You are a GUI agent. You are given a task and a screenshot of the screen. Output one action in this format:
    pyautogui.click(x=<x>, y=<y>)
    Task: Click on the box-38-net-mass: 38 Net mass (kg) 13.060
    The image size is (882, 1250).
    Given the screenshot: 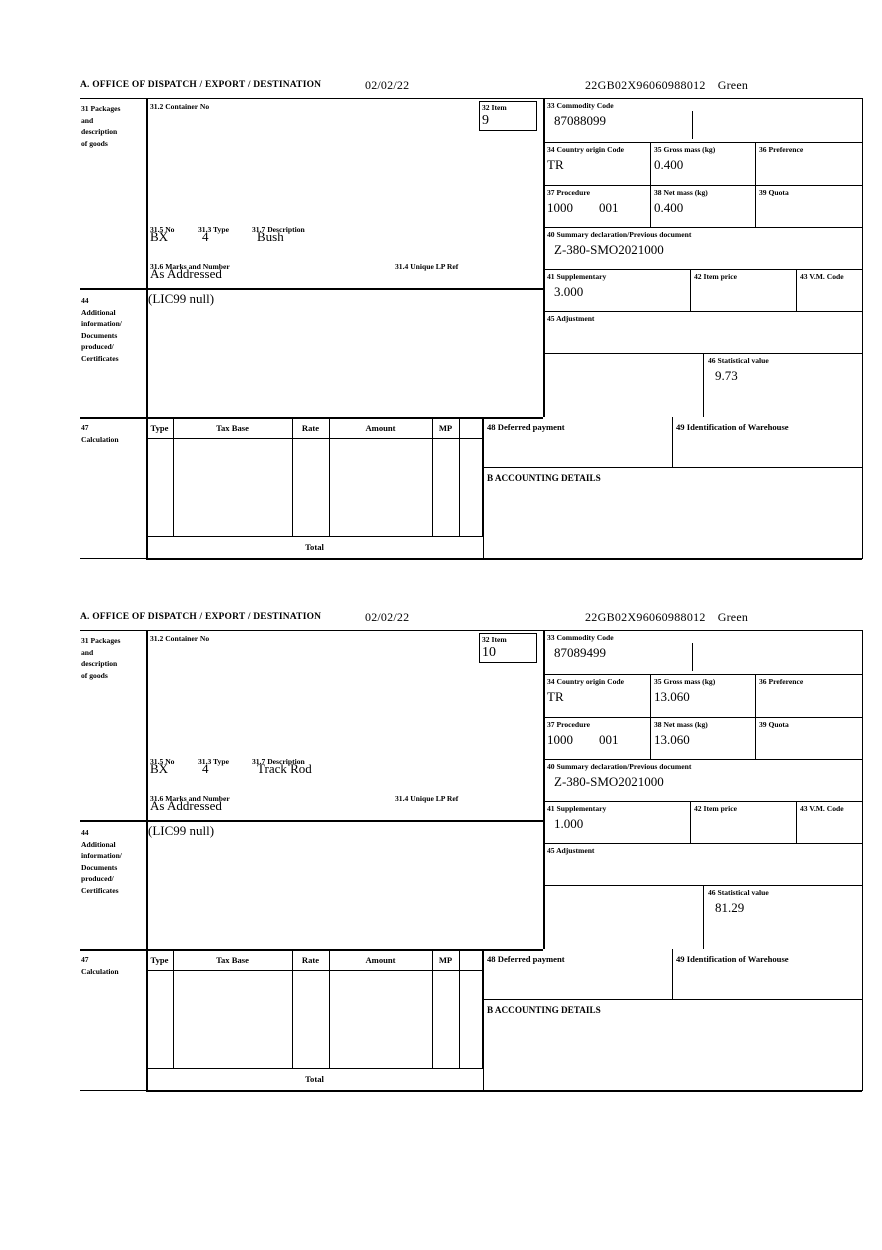 What is the action you would take?
    pyautogui.click(x=703, y=732)
    